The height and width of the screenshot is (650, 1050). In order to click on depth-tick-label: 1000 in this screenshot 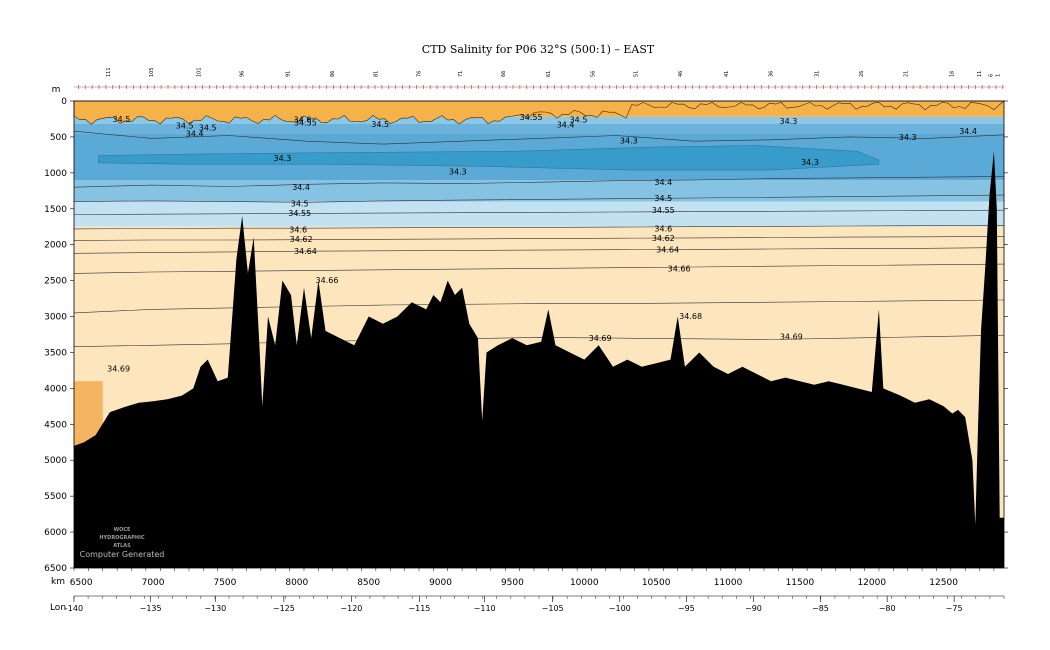, I will do `click(55, 174)`.